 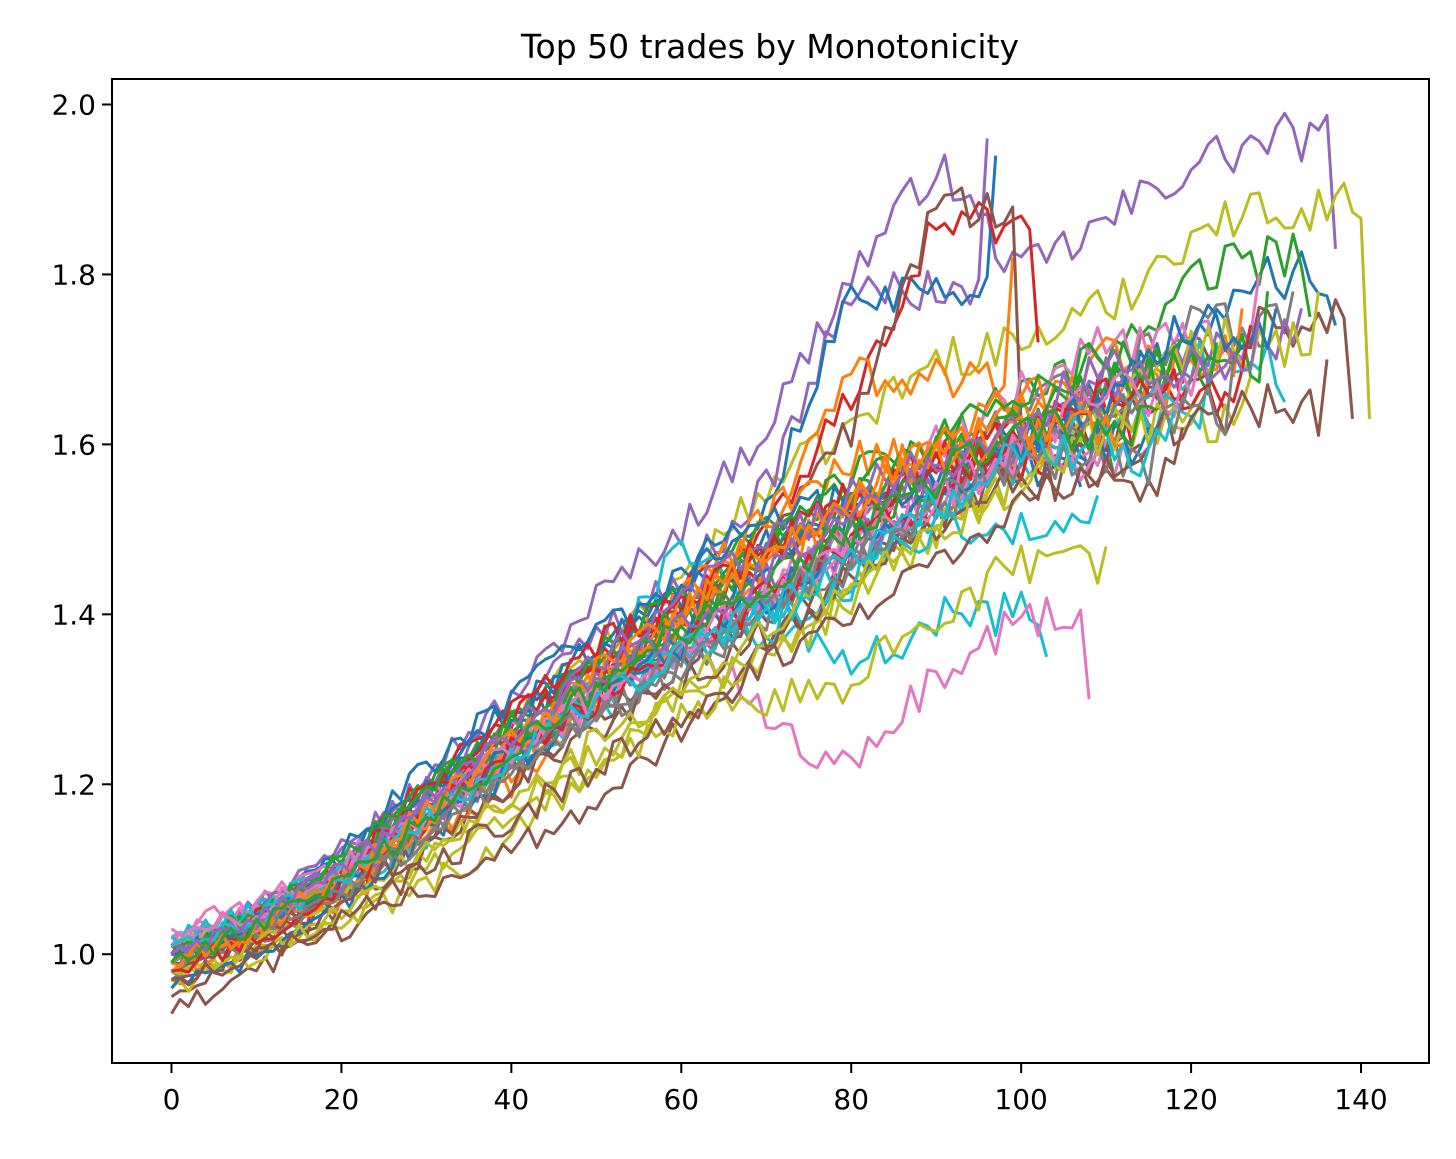 I want to click on x-tick-label: 20, so click(x=342, y=1099).